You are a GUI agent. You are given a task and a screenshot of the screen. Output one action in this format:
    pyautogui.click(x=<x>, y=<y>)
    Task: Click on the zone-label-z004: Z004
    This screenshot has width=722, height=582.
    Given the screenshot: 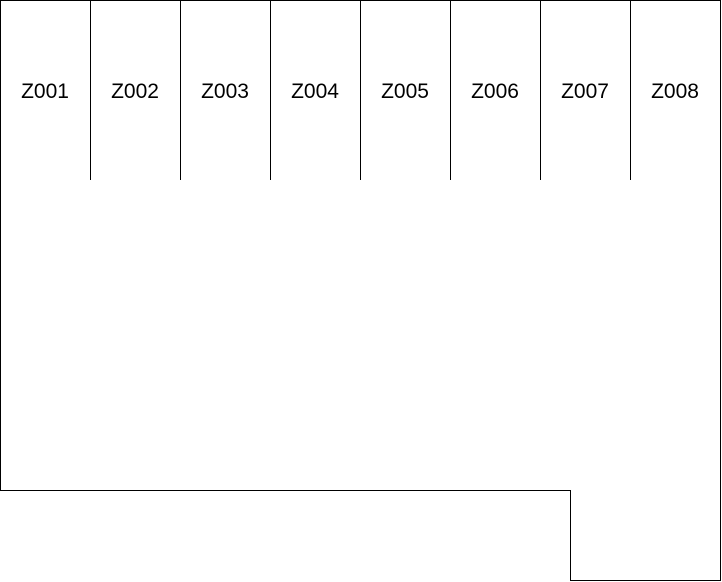 What is the action you would take?
    pyautogui.click(x=315, y=91)
    